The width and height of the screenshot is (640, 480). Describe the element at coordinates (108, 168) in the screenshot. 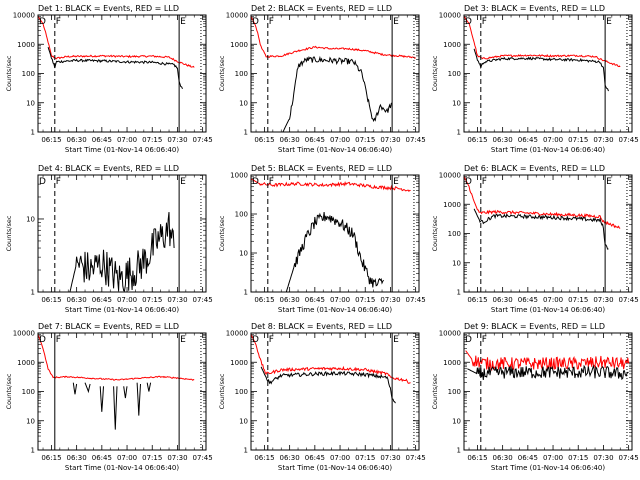

I see `panel-title: Det 4: BLACK = Events, RED = LLD` at that location.